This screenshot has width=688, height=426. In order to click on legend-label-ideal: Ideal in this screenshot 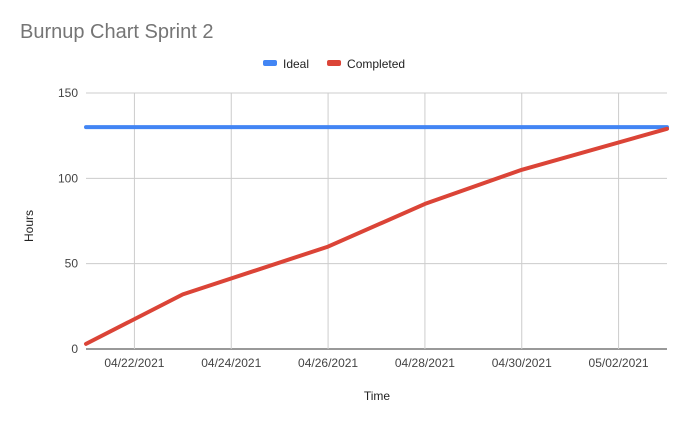, I will do `click(296, 64)`.